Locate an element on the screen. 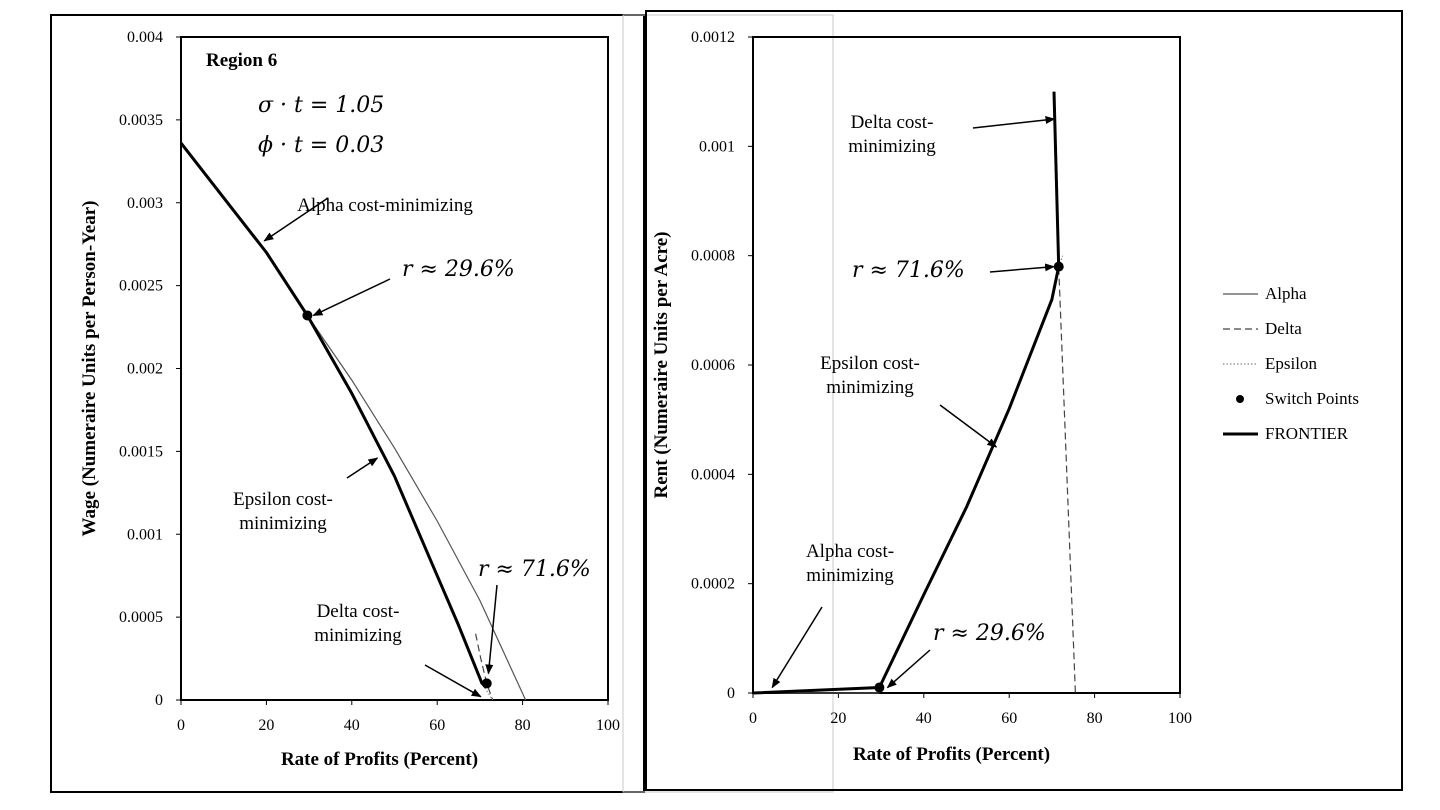  legend: Alpha Delta Epsilon Switch Points FRONTIER is located at coordinates (1291, 363).